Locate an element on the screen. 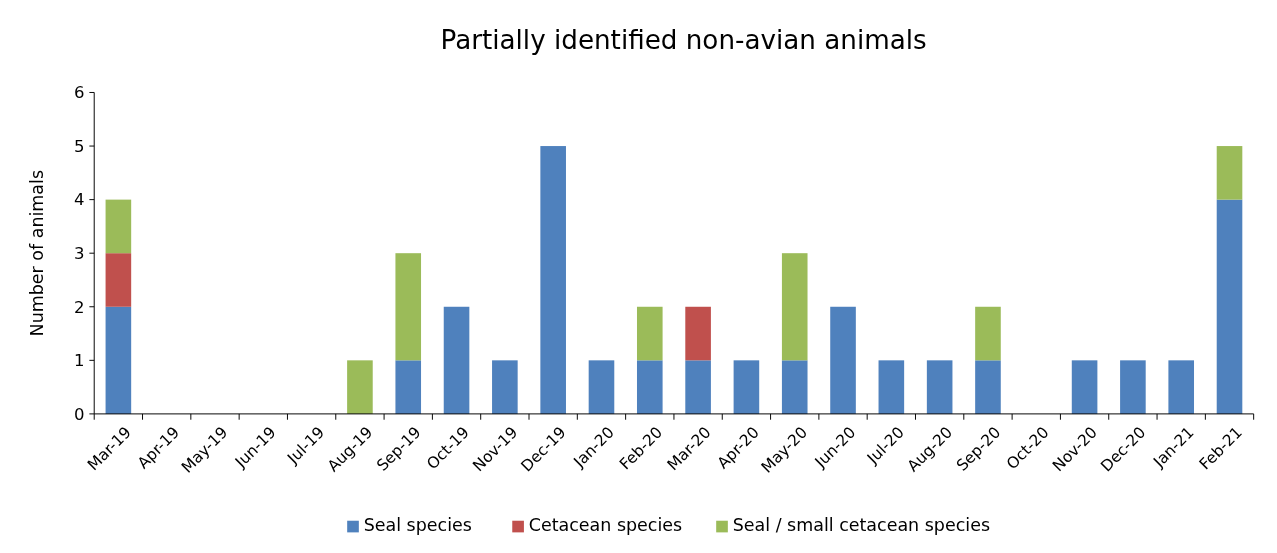 The height and width of the screenshot is (553, 1277). legend-label: Seal / small cetacean species is located at coordinates (861, 525).